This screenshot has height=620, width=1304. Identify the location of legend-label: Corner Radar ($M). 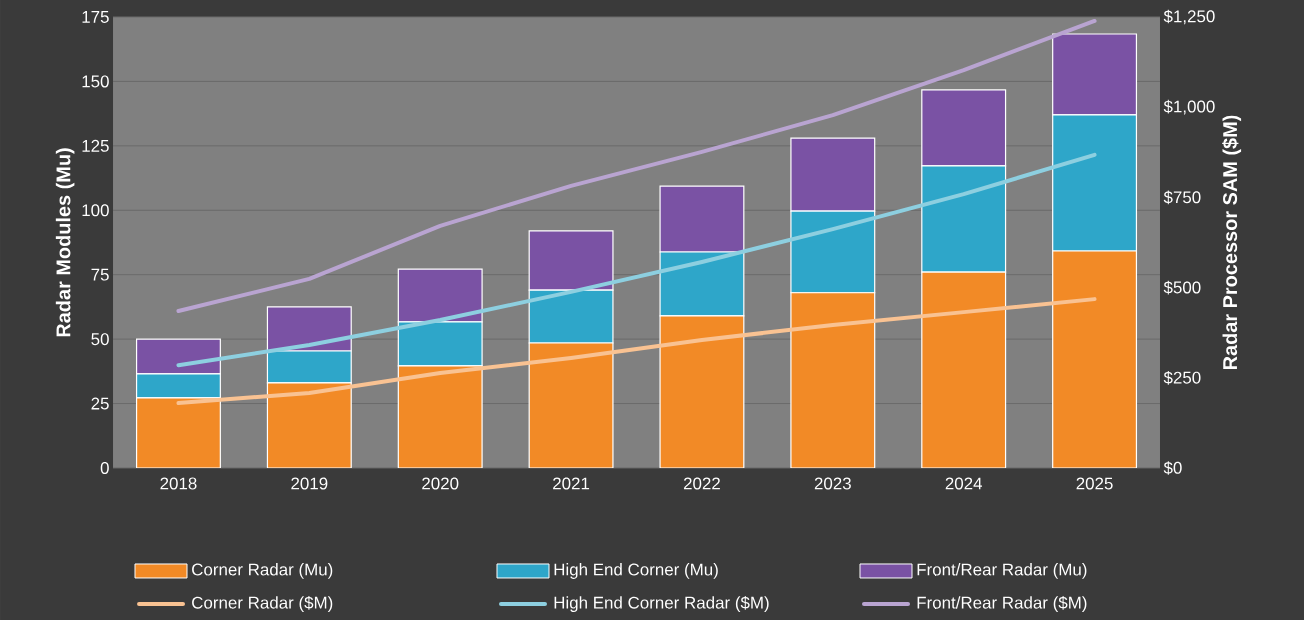
(262, 603).